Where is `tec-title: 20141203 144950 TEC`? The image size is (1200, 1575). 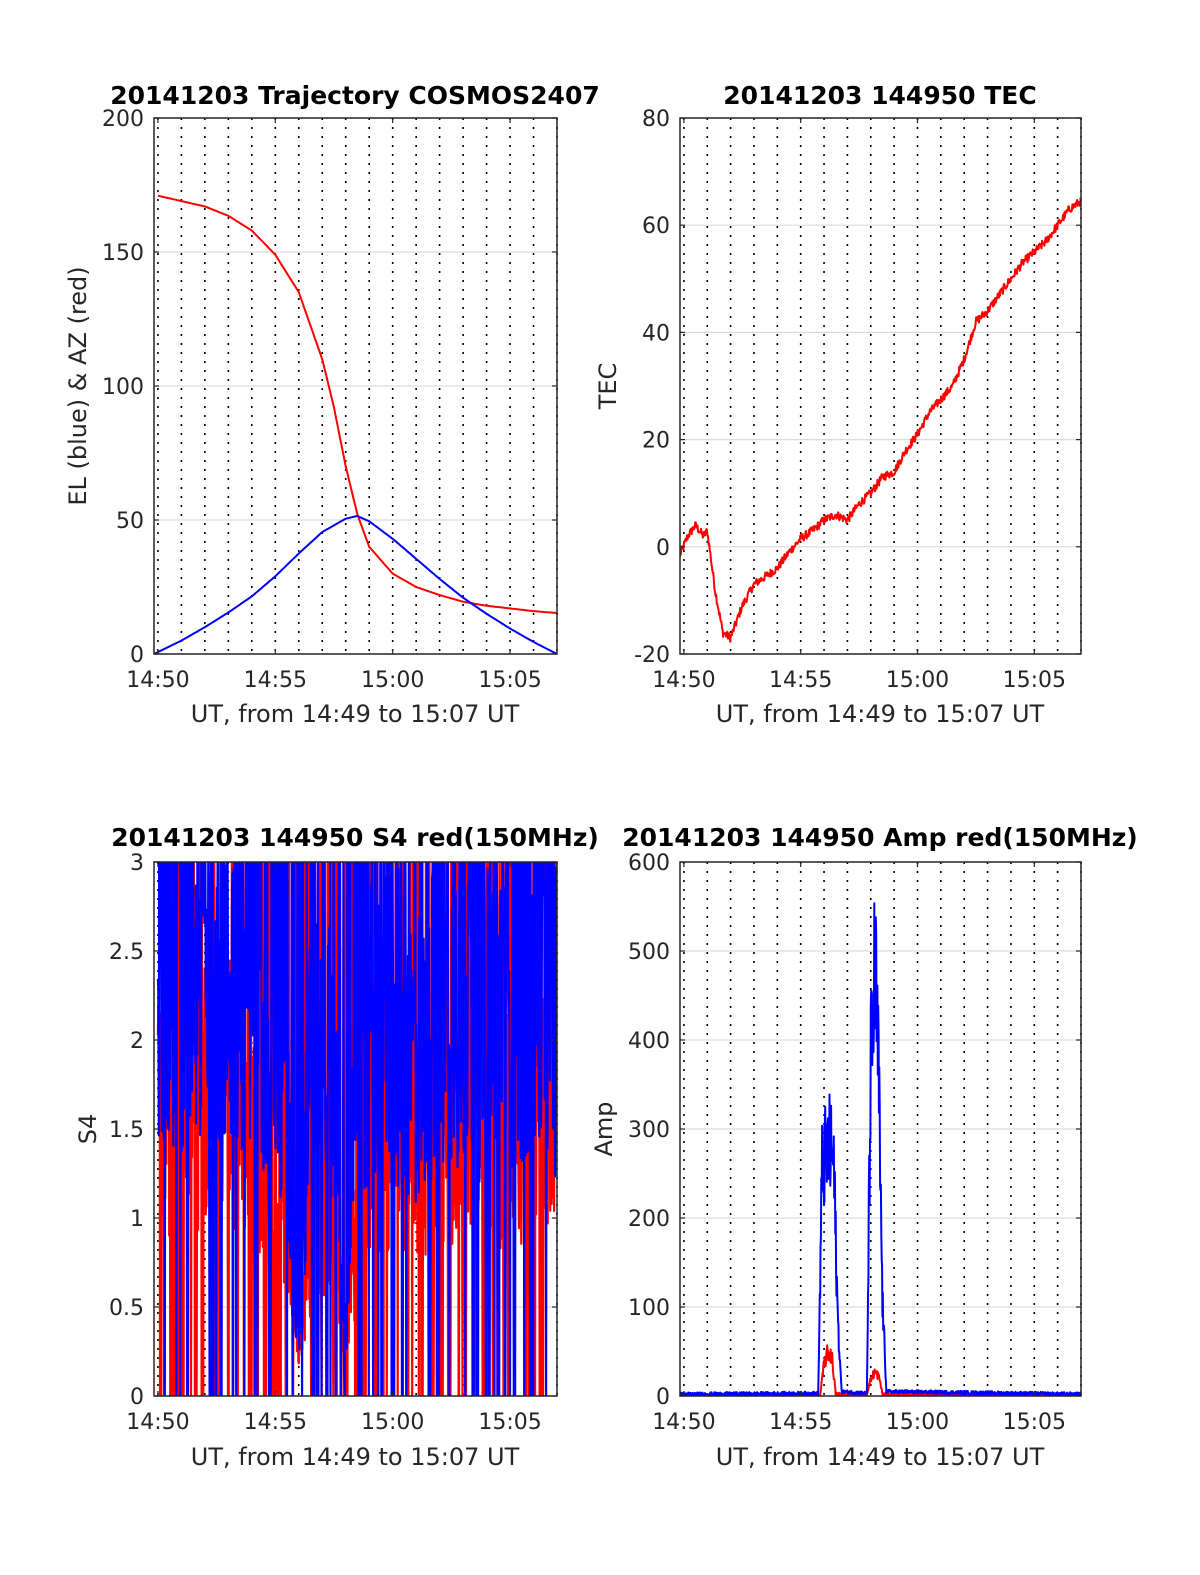
tec-title: 20141203 144950 TEC is located at coordinates (879, 95).